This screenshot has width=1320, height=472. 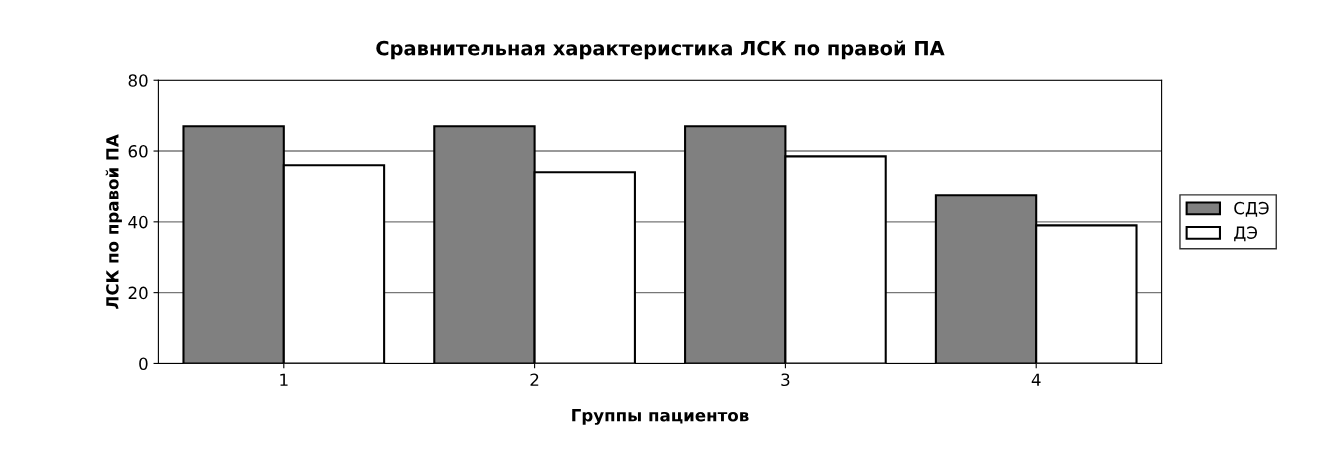 What do you see at coordinates (138, 80) in the screenshot?
I see `y-tick-label: 80` at bounding box center [138, 80].